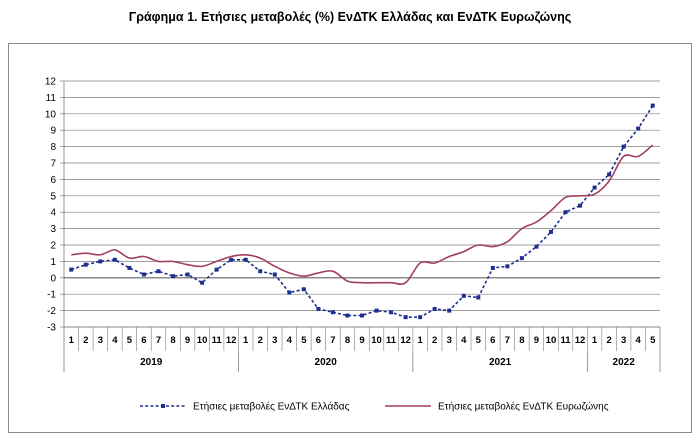 The image size is (700, 439). Describe the element at coordinates (51, 98) in the screenshot. I see `y-tick-label: 11` at that location.